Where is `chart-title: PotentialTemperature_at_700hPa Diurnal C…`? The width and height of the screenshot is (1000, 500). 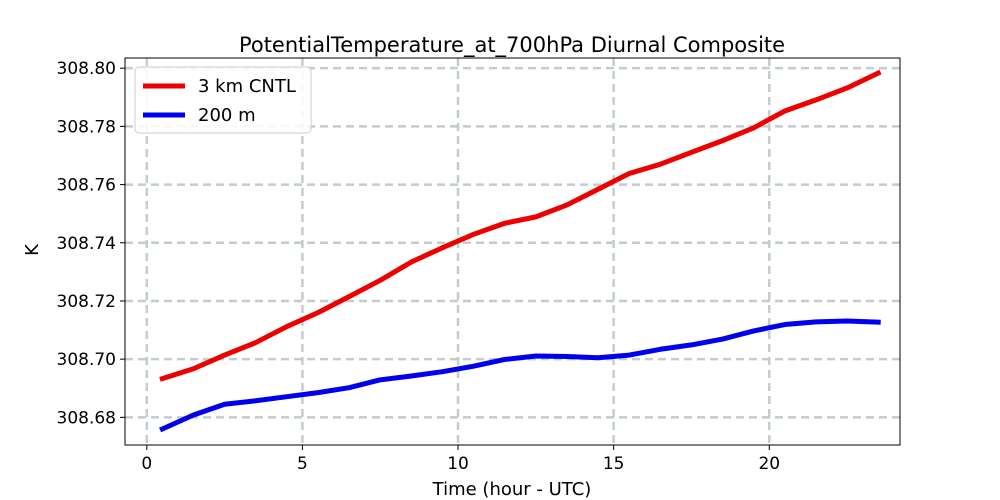 chart-title: PotentialTemperature_at_700hPa Diurnal C… is located at coordinates (512, 45).